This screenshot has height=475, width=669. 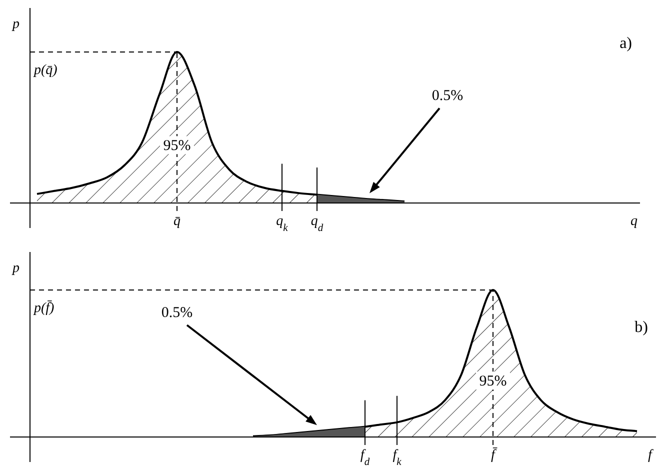 What do you see at coordinates (45, 70) in the screenshot?
I see `ref-line-label: p(q̄)` at bounding box center [45, 70].